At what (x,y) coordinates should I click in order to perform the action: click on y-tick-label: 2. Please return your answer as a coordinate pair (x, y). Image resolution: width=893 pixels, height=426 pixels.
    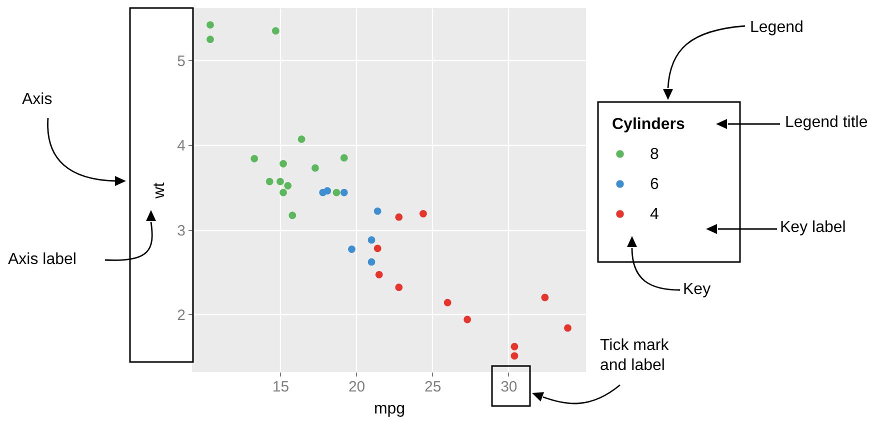
    Looking at the image, I should click on (181, 315).